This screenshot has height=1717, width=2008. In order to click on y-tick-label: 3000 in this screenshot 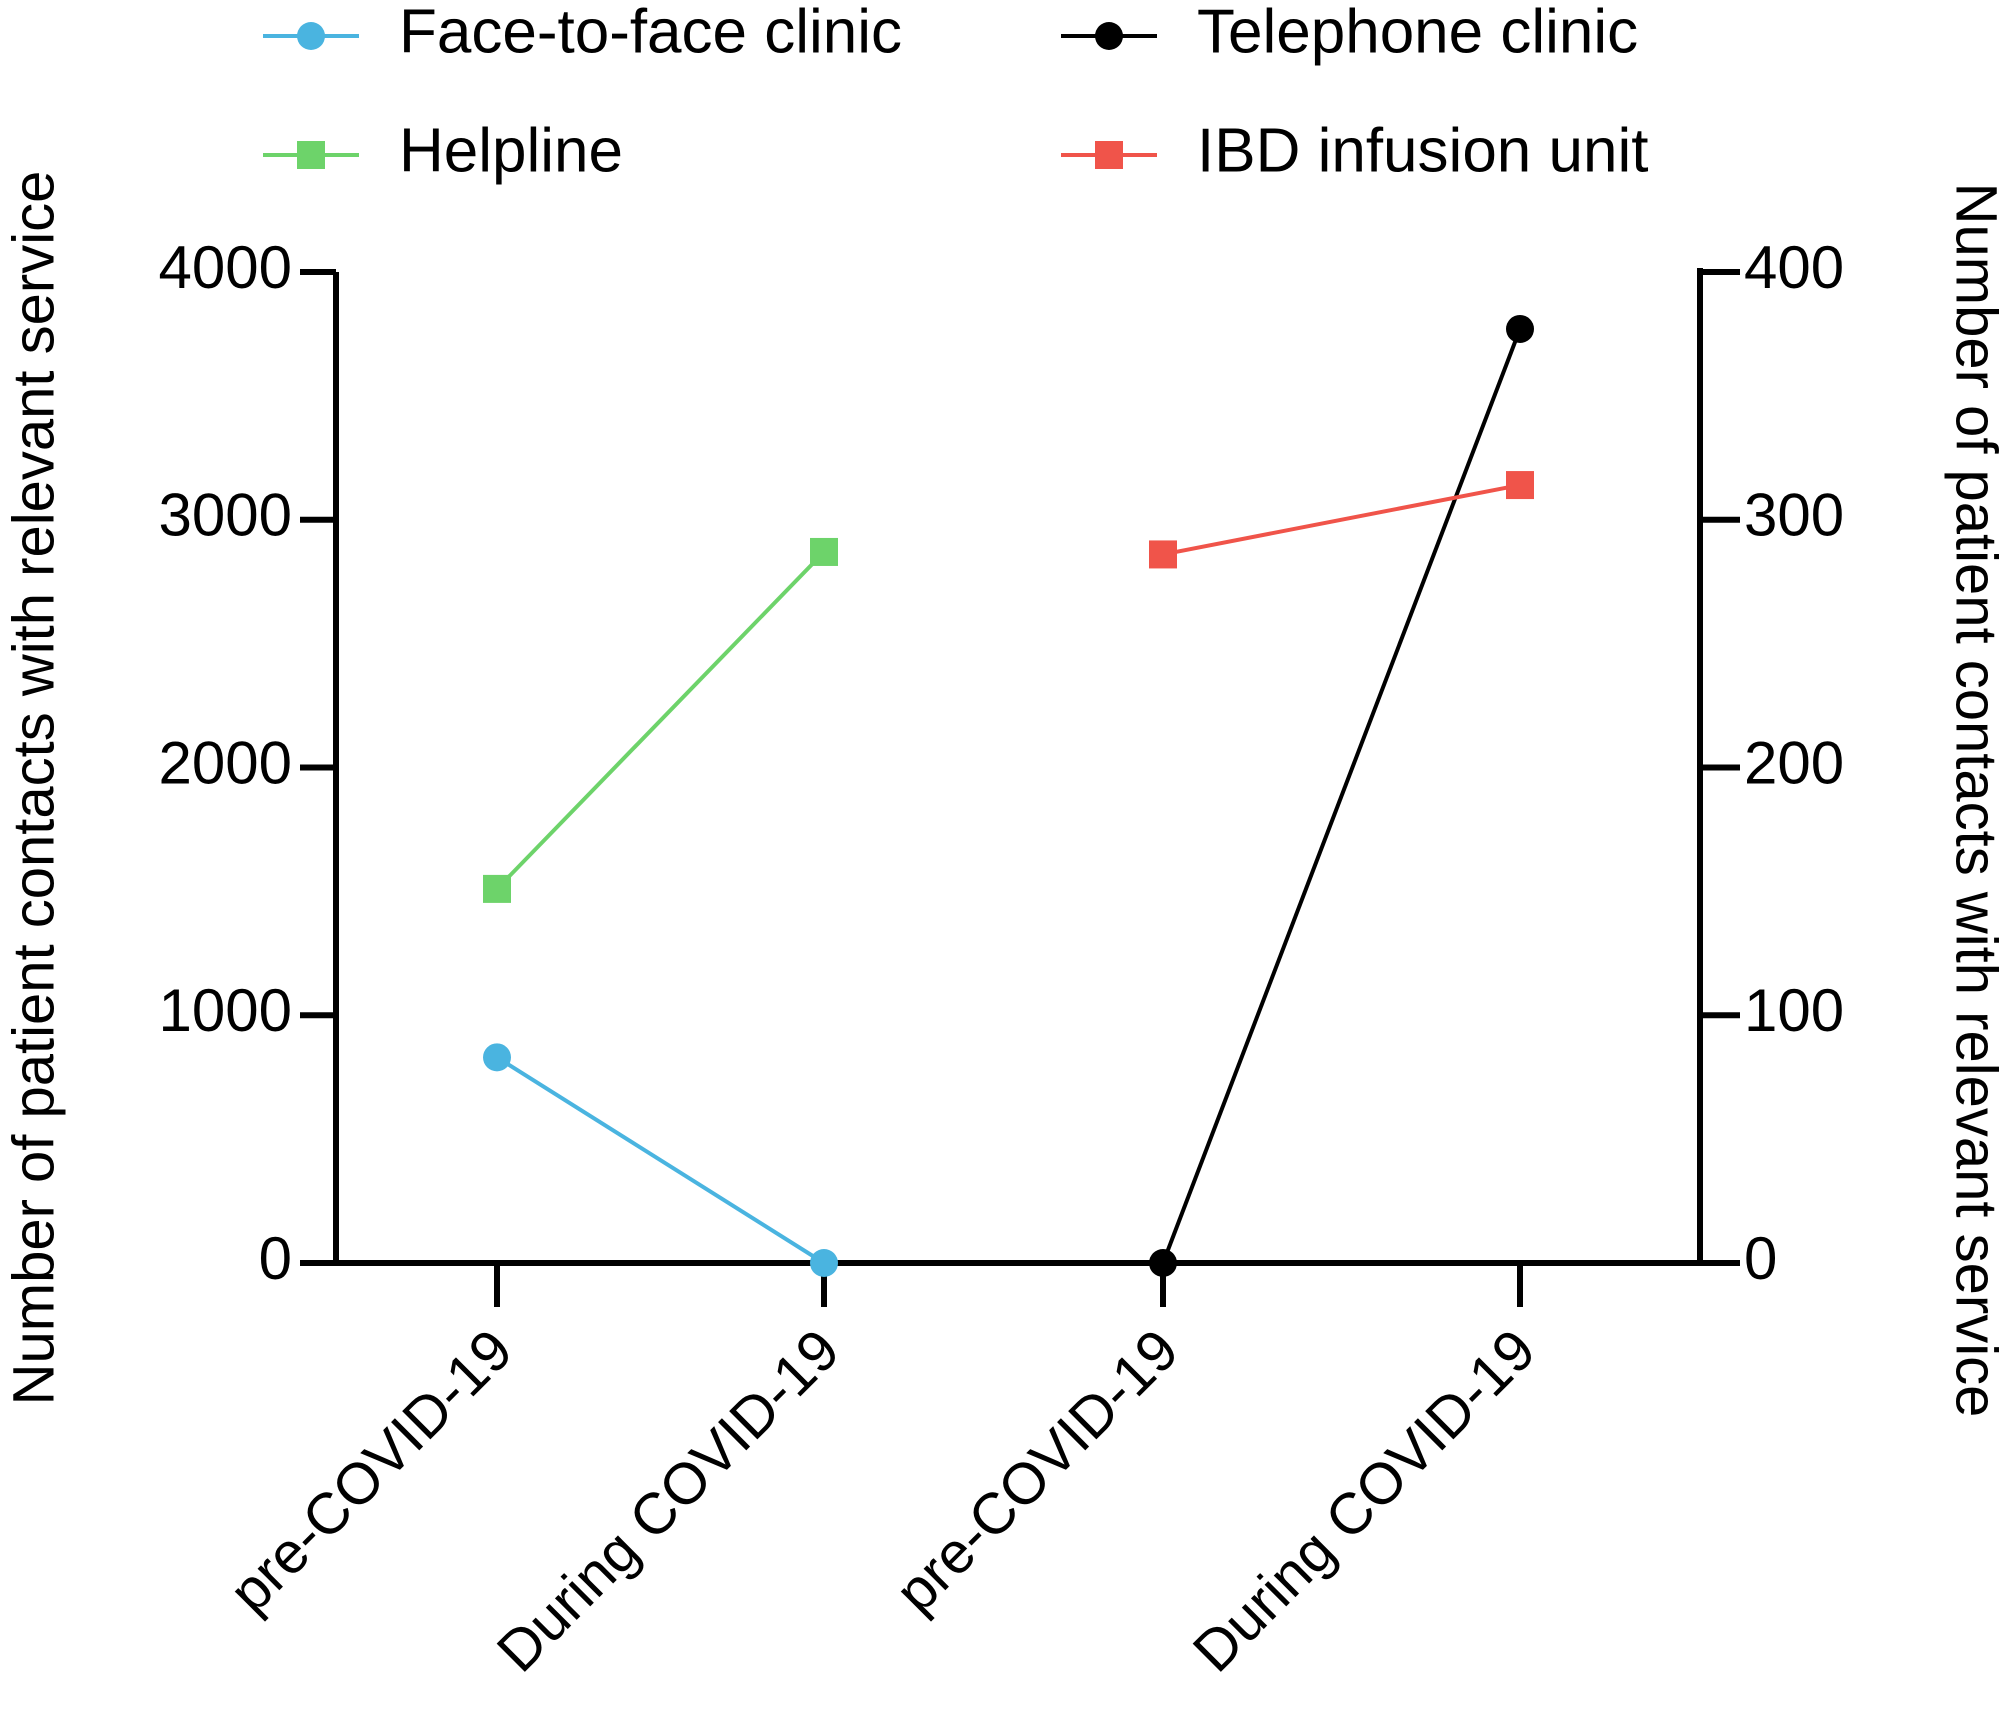, I will do `click(225, 515)`.